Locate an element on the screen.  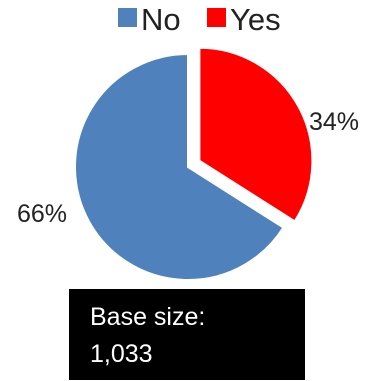
legend-label-no: No is located at coordinates (161, 19).